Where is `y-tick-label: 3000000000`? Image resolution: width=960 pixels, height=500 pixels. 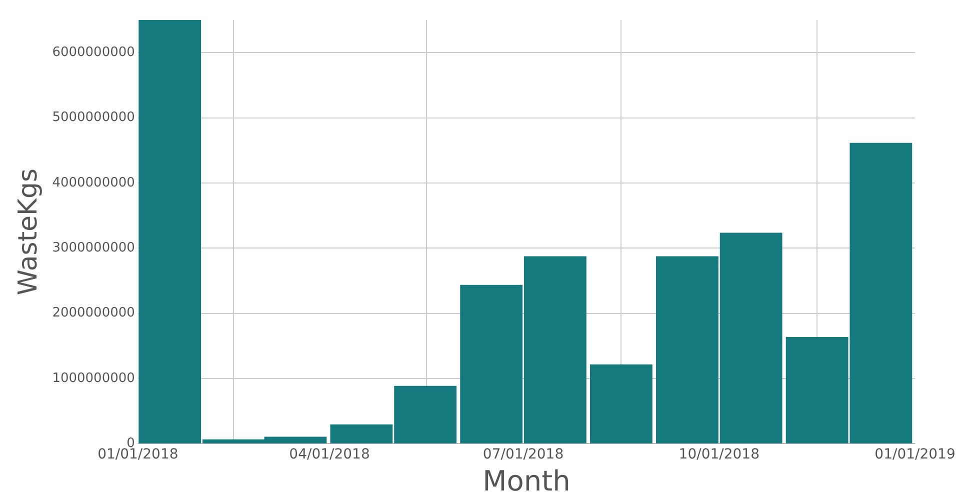
y-tick-label: 3000000000 is located at coordinates (93, 248).